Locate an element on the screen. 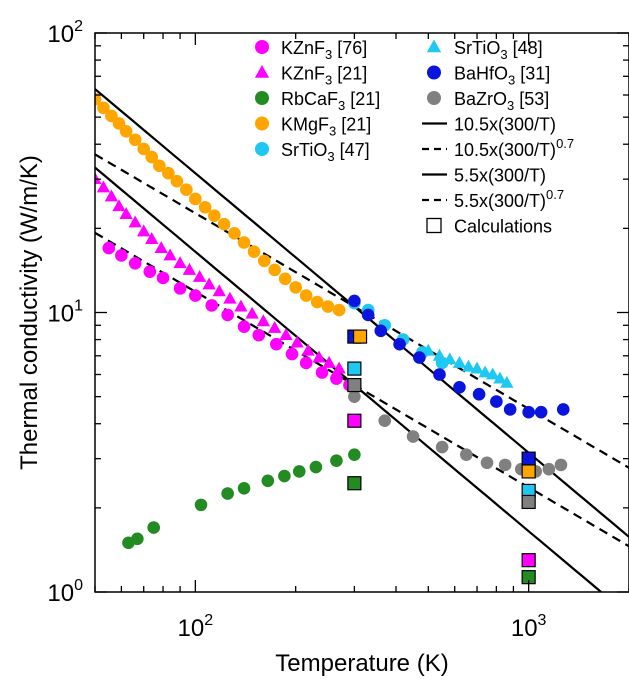 This screenshot has height=681, width=629. legend-label: 10.5x(300/T) is located at coordinates (505, 125).